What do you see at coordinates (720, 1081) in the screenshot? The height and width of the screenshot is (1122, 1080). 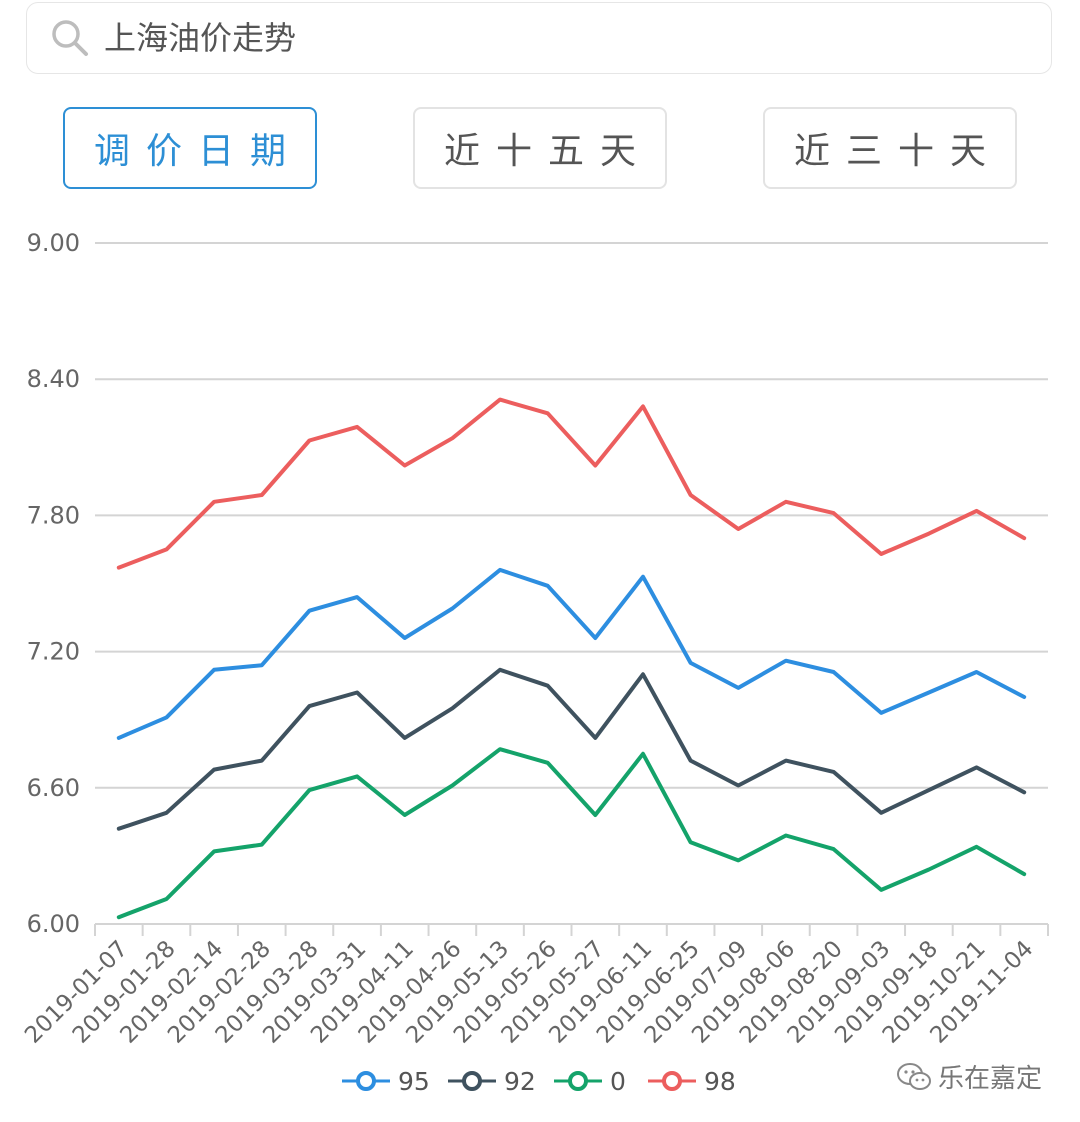 I see `legend-label: 98` at bounding box center [720, 1081].